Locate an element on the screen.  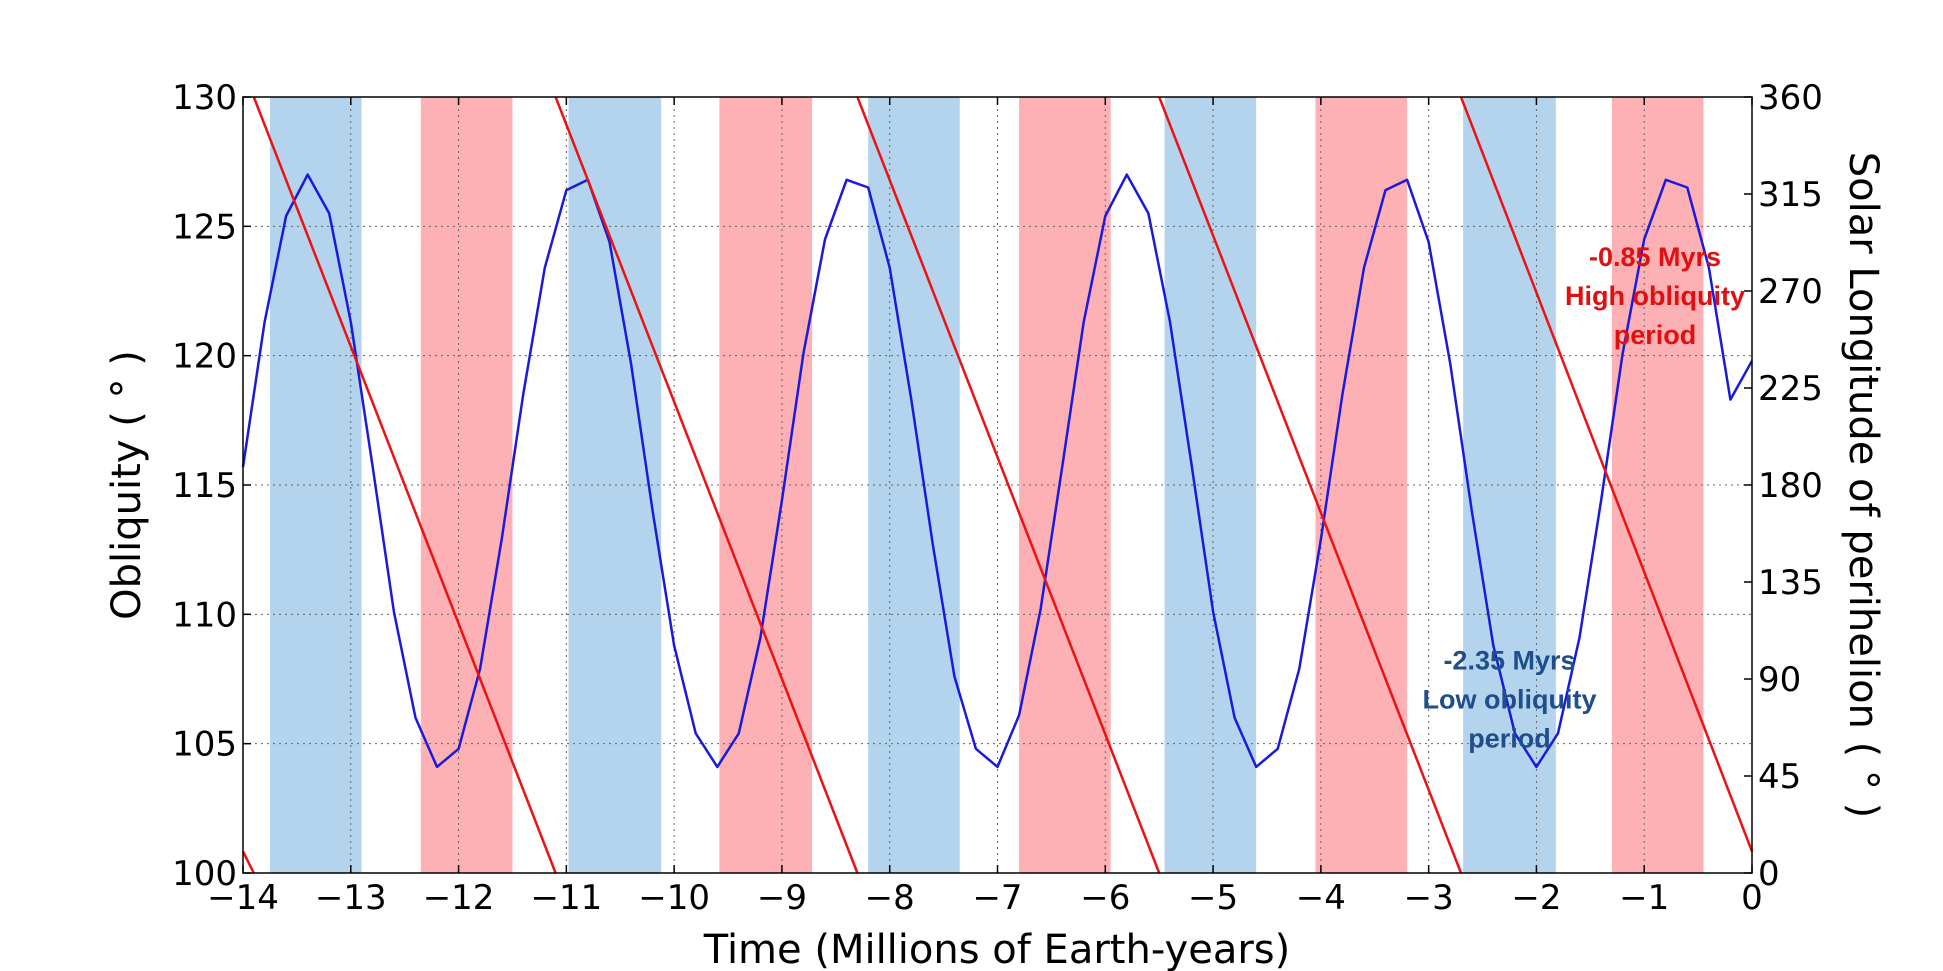
y-tick-label: 115 is located at coordinates (204, 486).